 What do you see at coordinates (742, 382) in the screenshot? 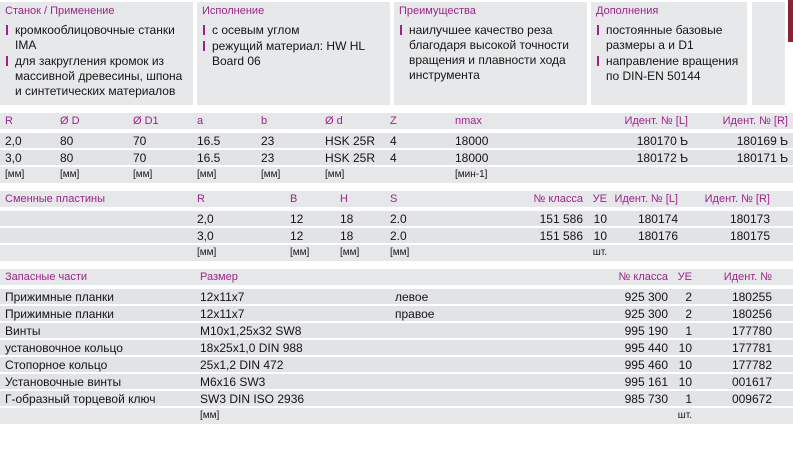
I see `cell-value: 001617` at bounding box center [742, 382].